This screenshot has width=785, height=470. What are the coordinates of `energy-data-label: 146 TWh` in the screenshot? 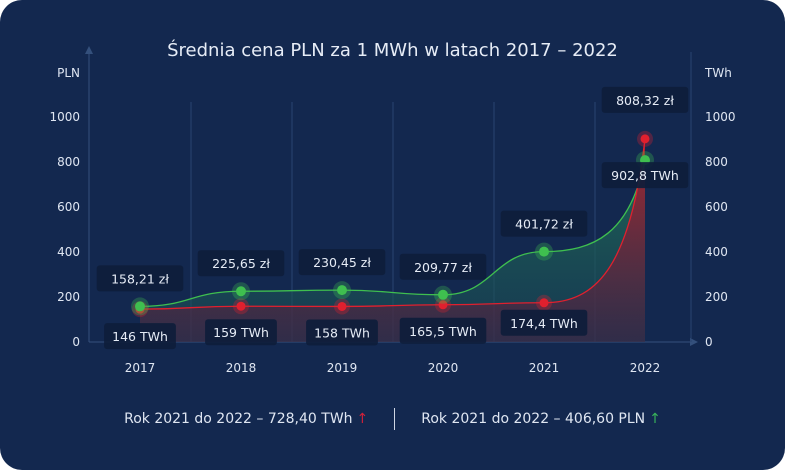 It's located at (140, 336).